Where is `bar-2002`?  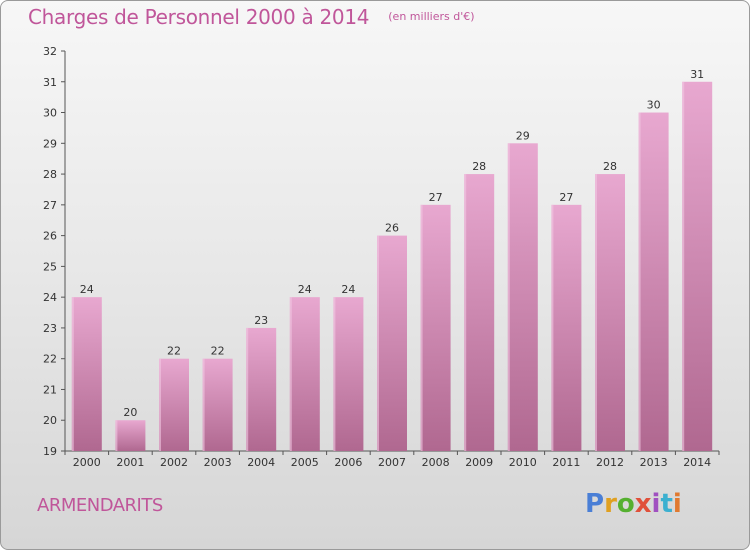
bar-2002 is located at coordinates (174, 404).